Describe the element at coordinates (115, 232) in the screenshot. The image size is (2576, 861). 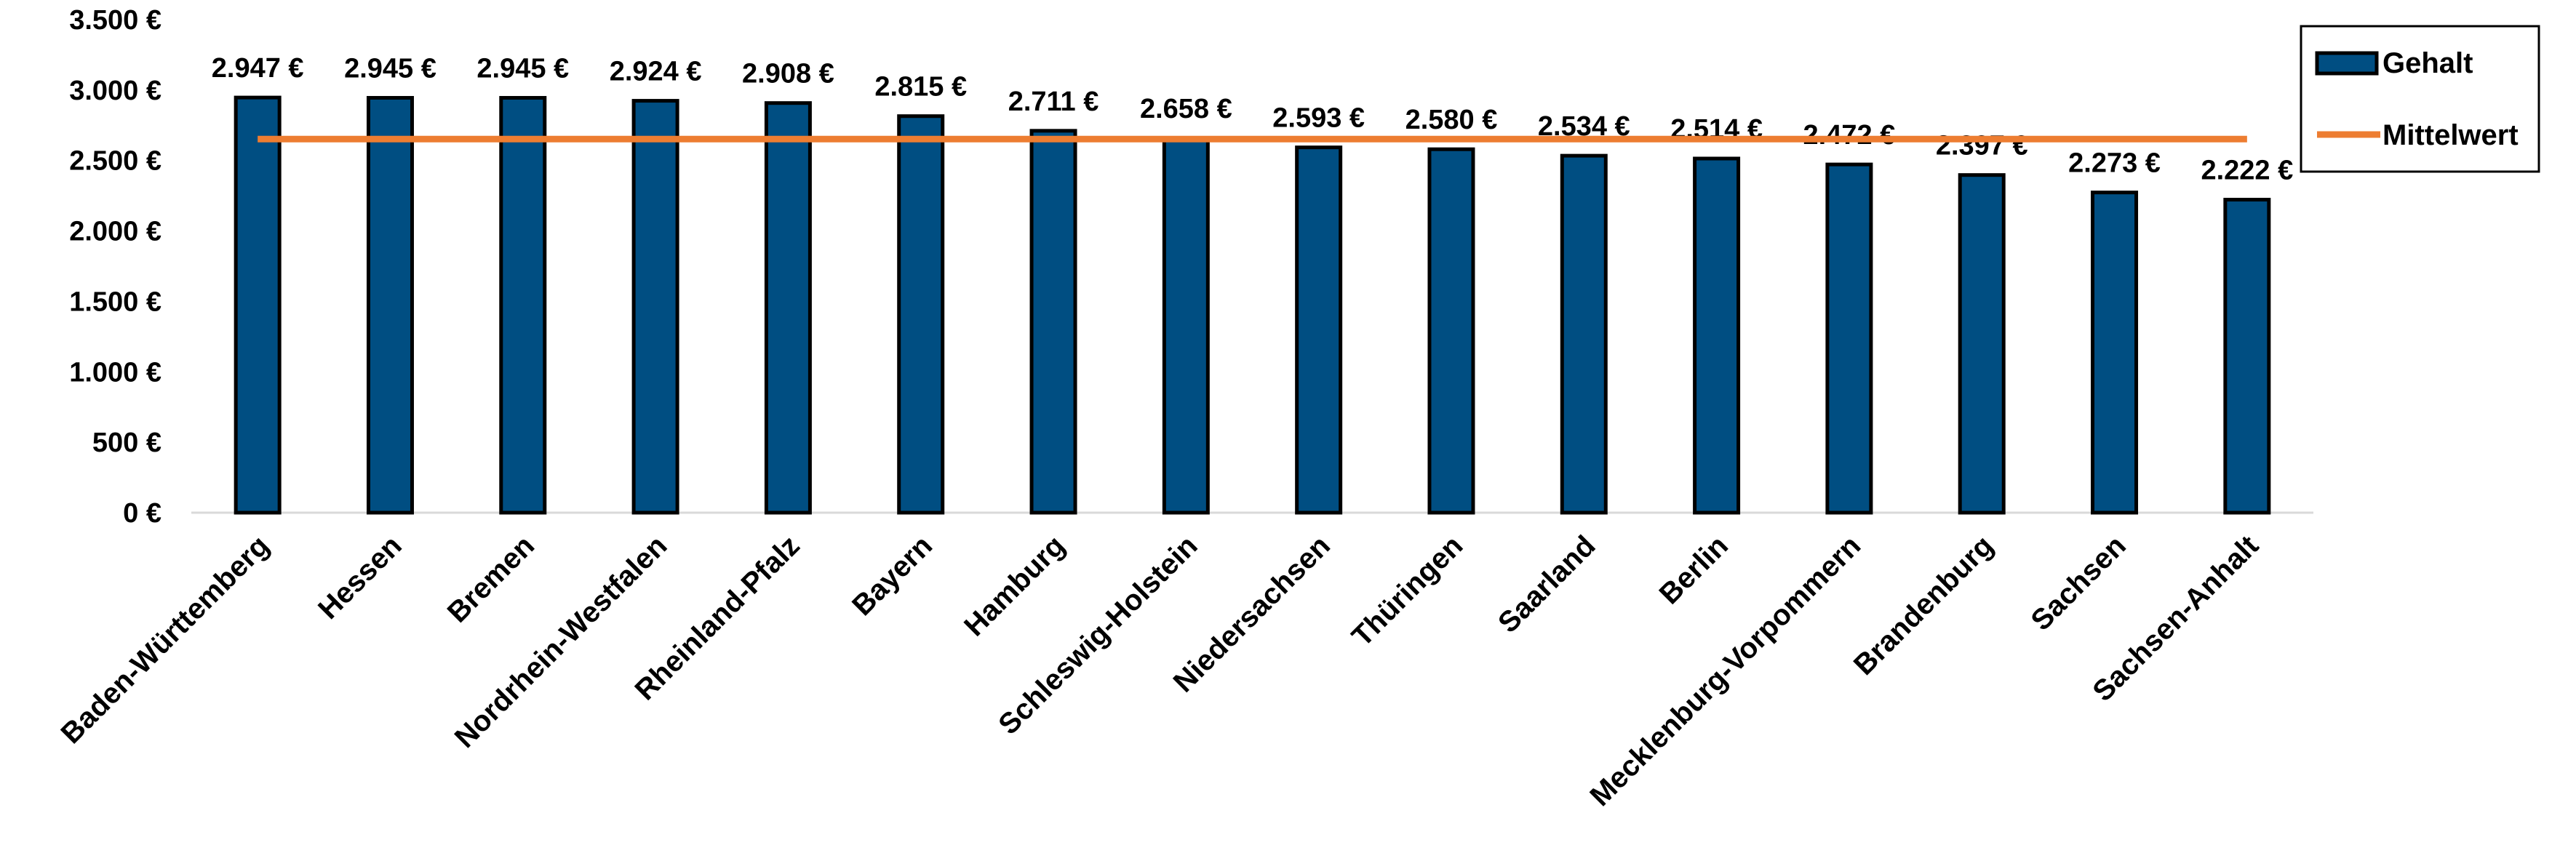
I see `y-tick-label: 2.000 €` at that location.